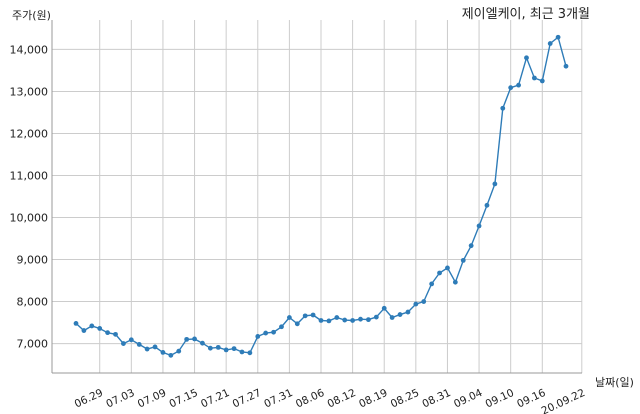 The height and width of the screenshot is (414, 640). I want to click on x-tick-label: 08.19, so click(373, 399).